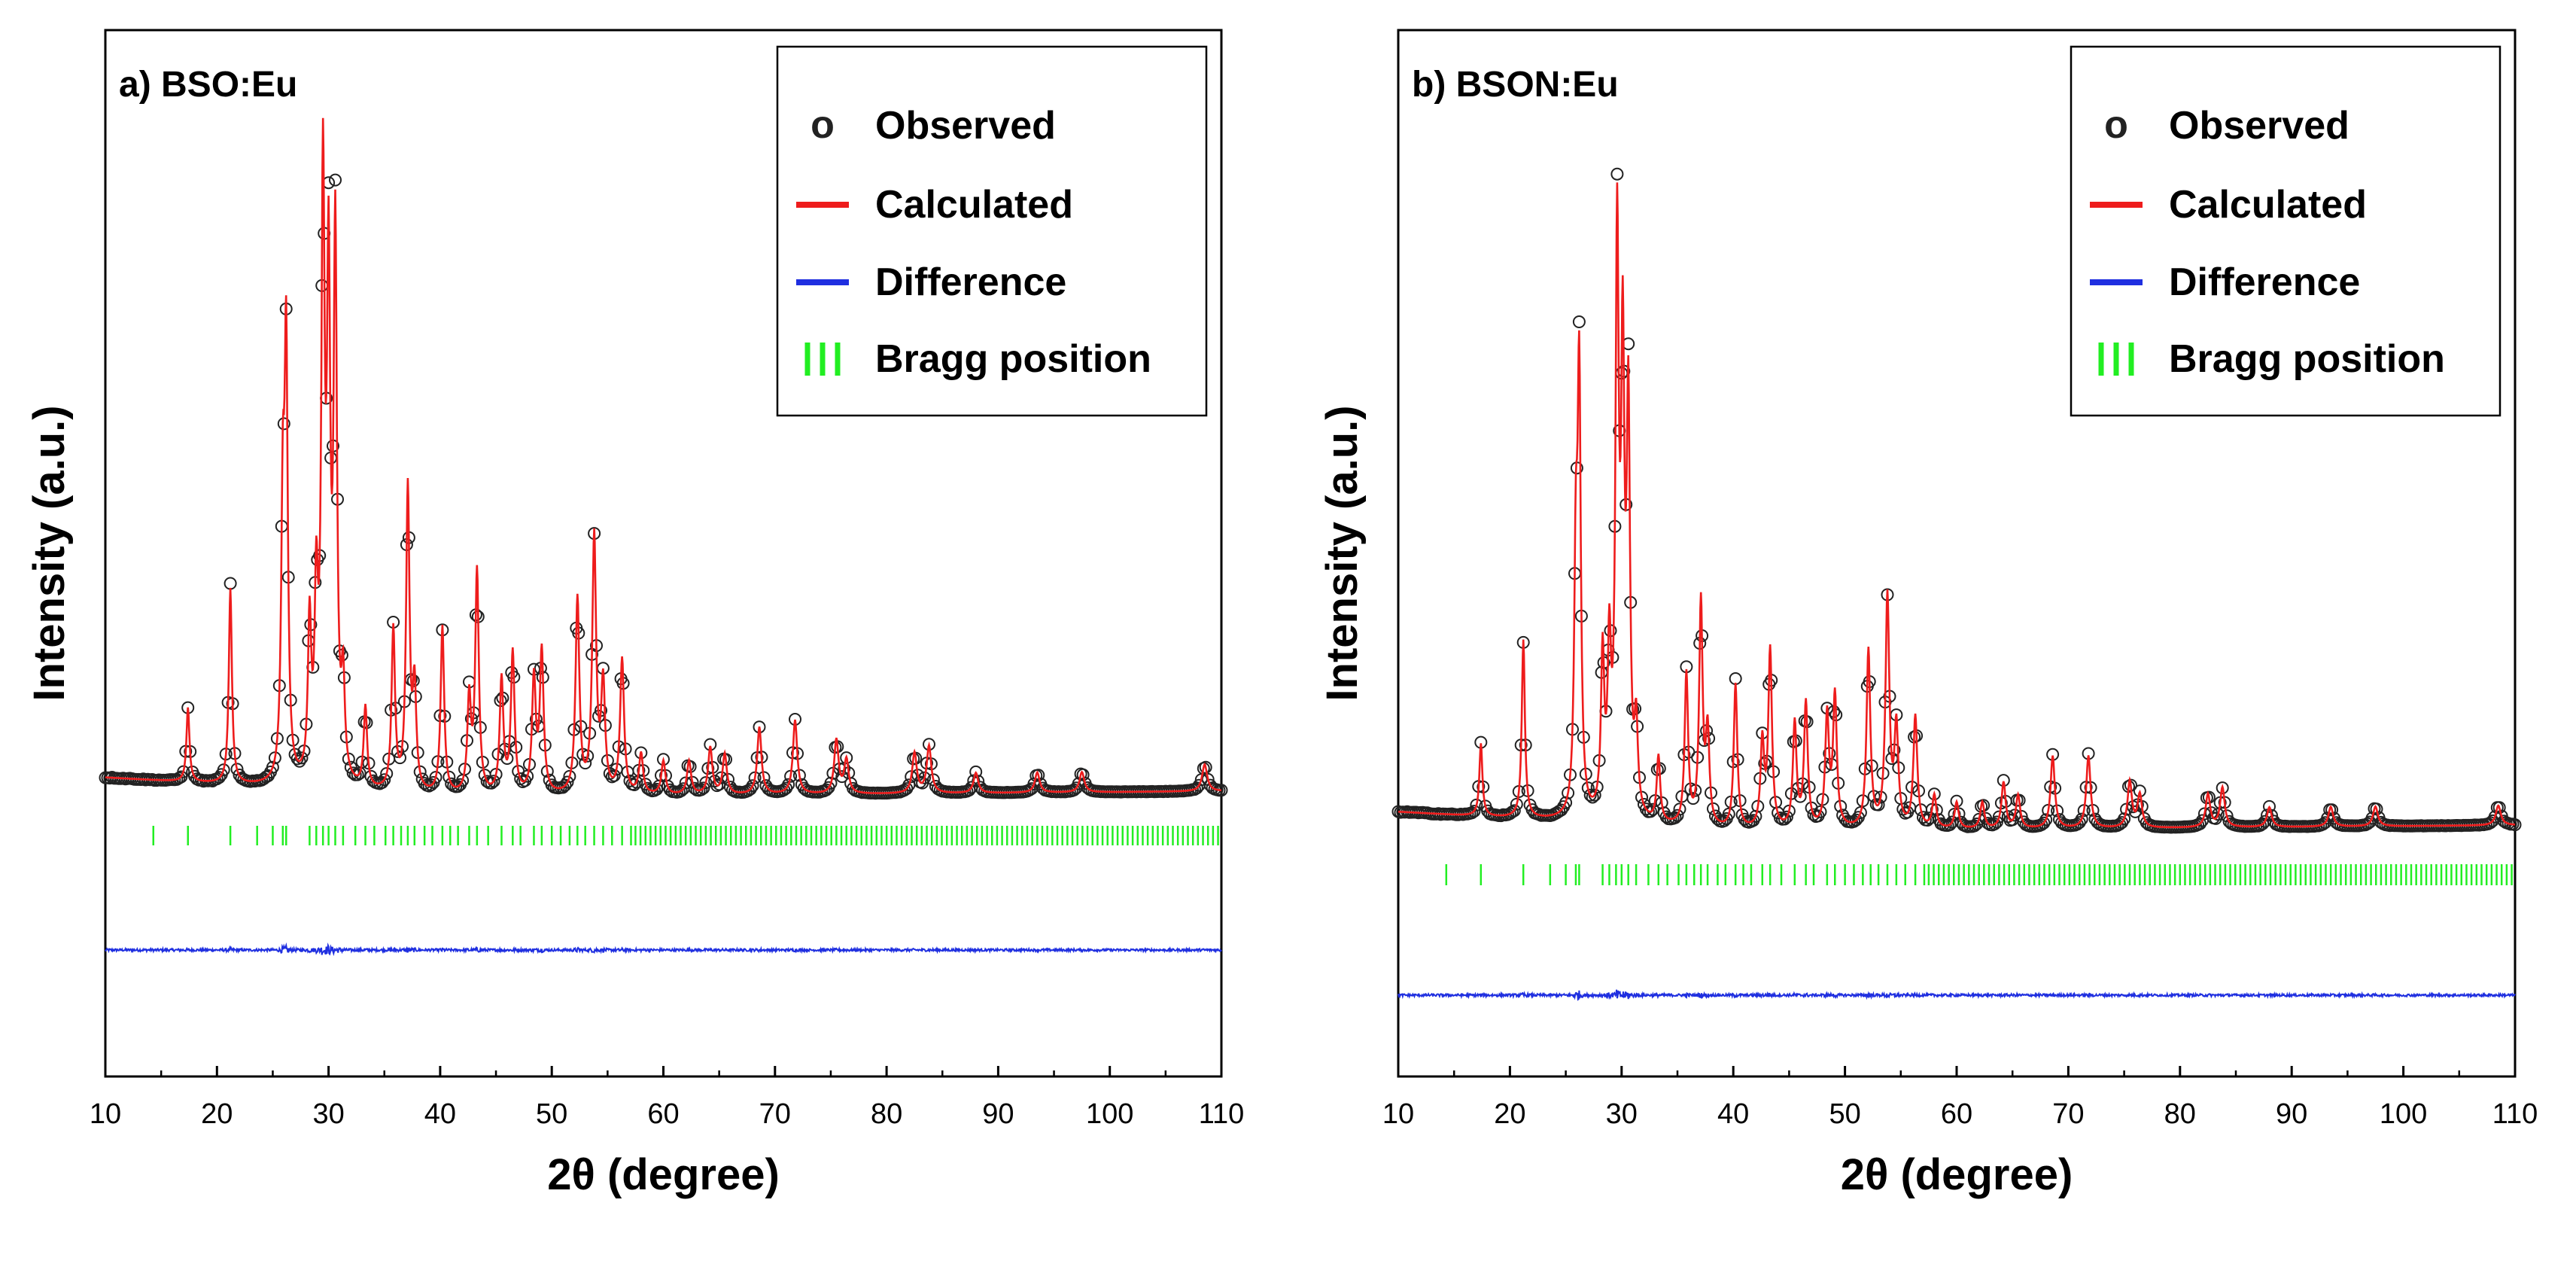 This screenshot has width=2576, height=1285. Describe the element at coordinates (1957, 1174) in the screenshot. I see `x-axis-title: 2θ (degree)` at that location.